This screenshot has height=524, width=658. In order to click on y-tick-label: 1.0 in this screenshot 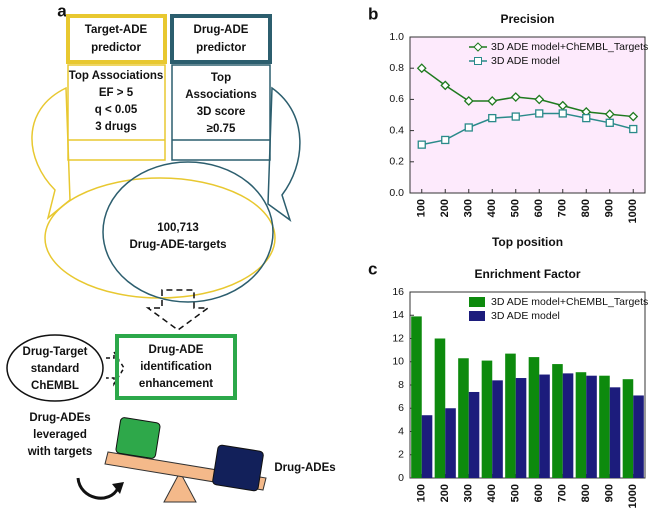, I will do `click(396, 37)`.